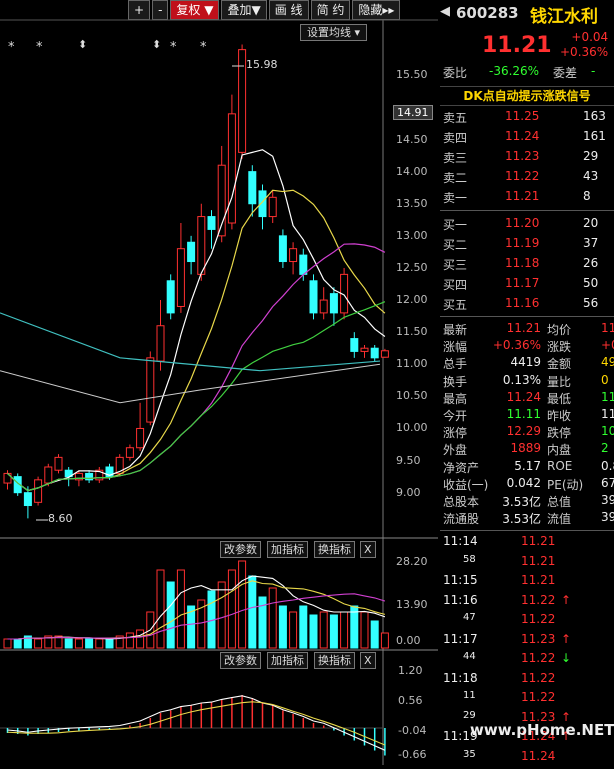 The width and height of the screenshot is (614, 769). I want to click on order-level-label: 买三, so click(455, 265).